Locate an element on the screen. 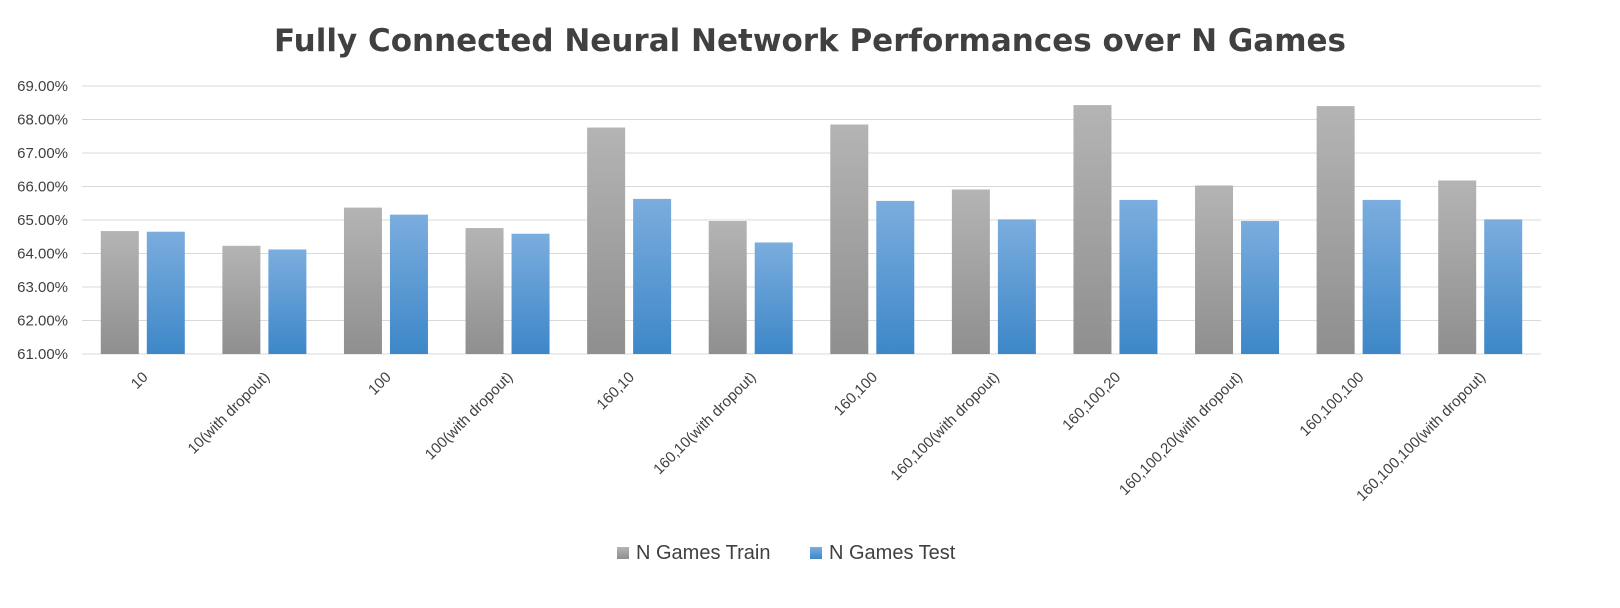 This screenshot has height=608, width=1620. y-tick-label: 63.00% is located at coordinates (42, 287).